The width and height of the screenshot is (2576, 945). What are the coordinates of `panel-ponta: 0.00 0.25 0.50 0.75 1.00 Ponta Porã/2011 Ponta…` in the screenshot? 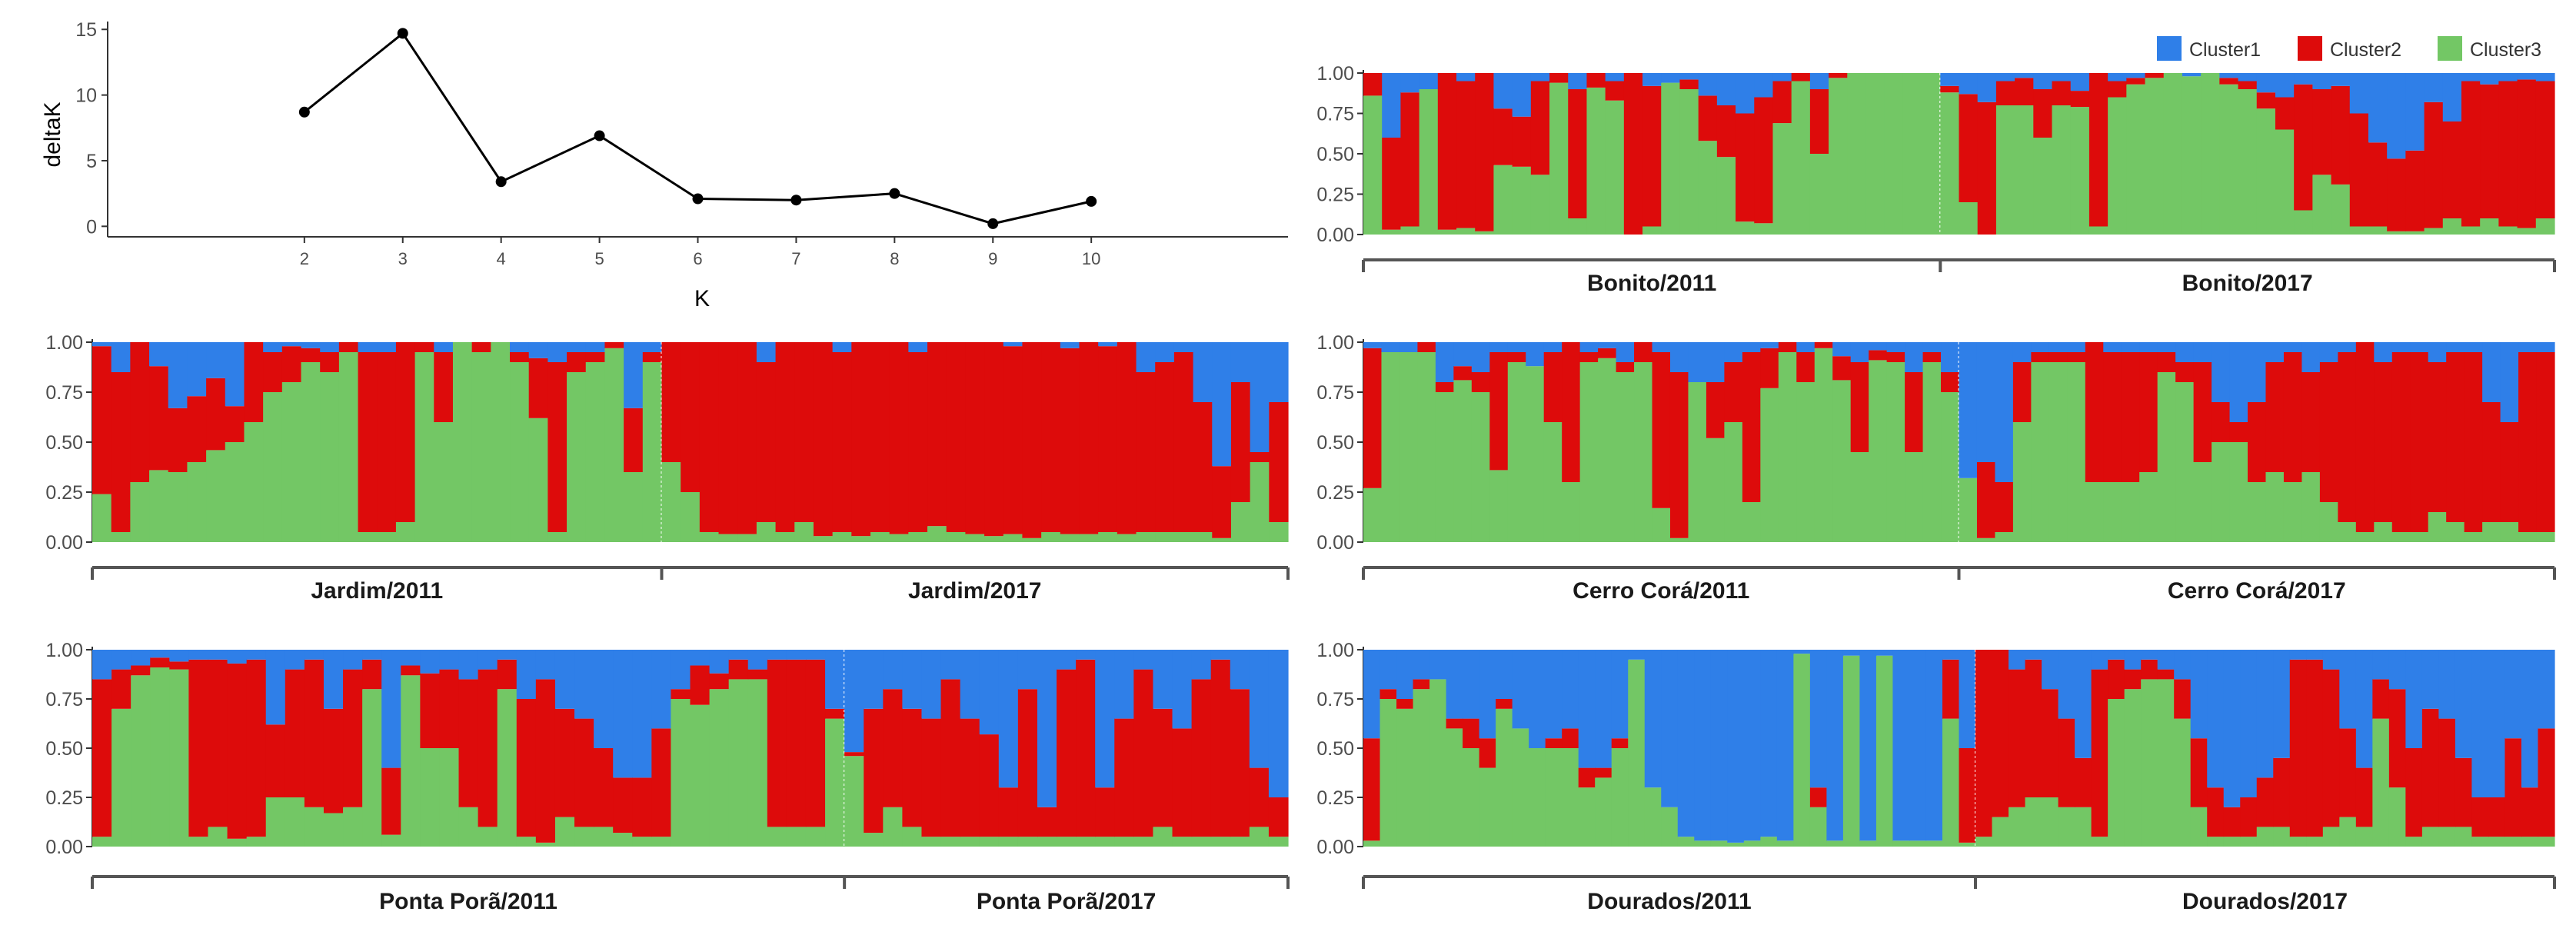 It's located at (667, 777).